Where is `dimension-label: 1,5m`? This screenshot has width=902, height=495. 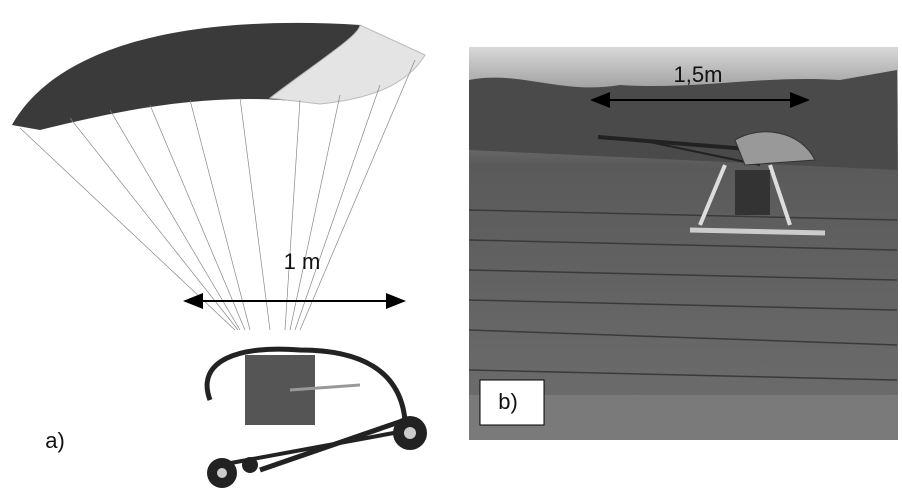
dimension-label: 1,5m is located at coordinates (698, 74).